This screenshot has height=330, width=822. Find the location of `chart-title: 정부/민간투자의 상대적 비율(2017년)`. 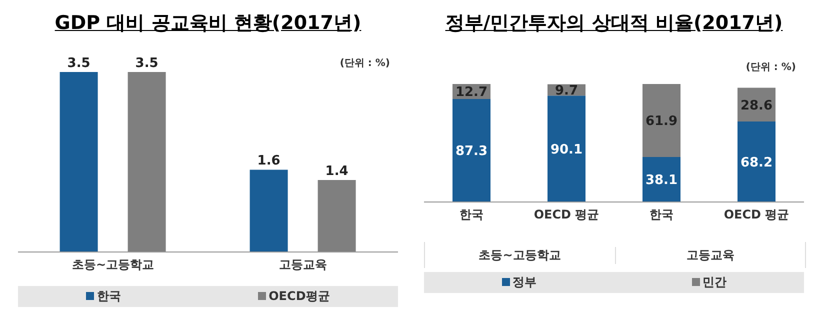

chart-title: 정부/민간투자의 상대적 비율(2017년) is located at coordinates (614, 23).